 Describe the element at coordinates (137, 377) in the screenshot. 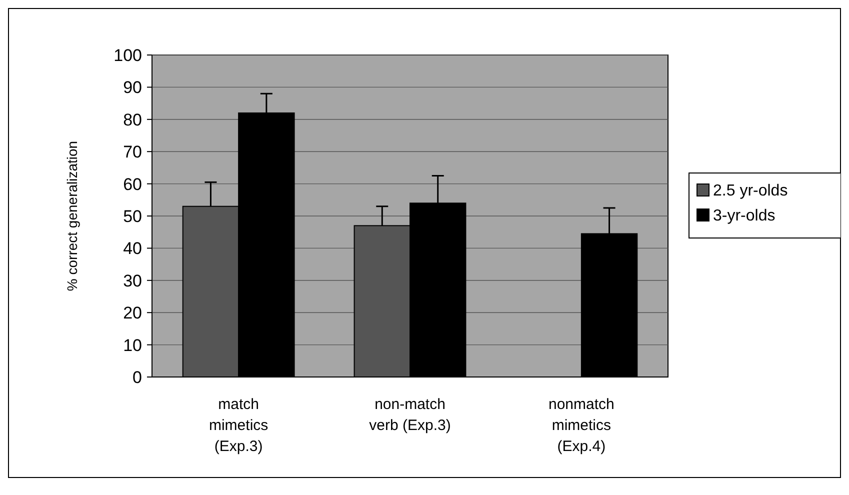

I see `y-tick-label: 0` at that location.